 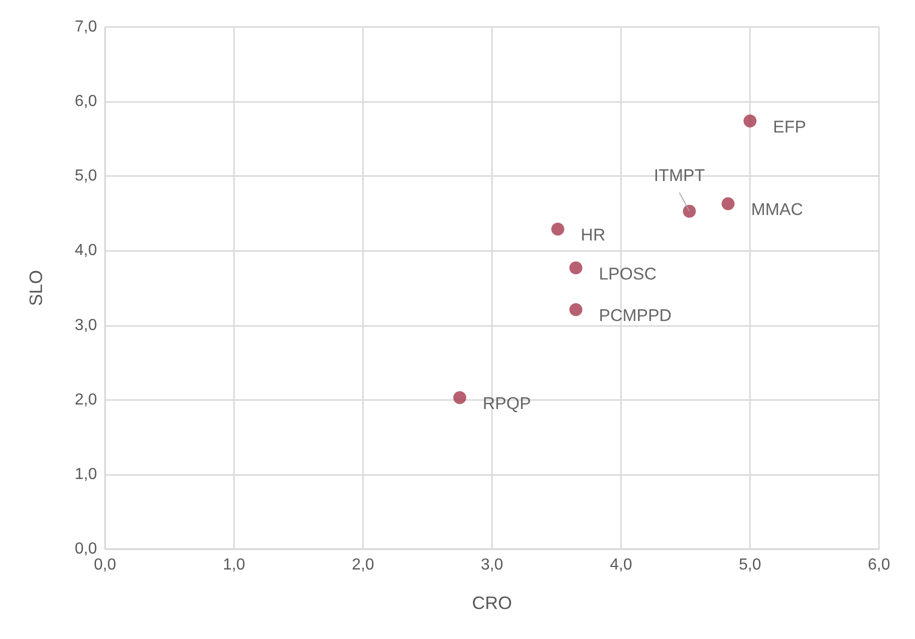 What do you see at coordinates (506, 404) in the screenshot?
I see `annotation: RPQP` at bounding box center [506, 404].